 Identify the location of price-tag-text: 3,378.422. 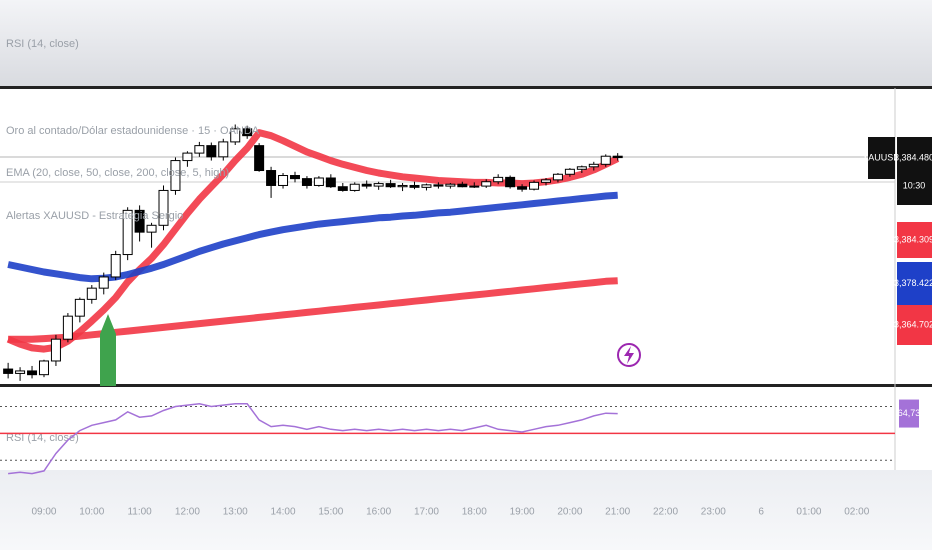
(913, 283).